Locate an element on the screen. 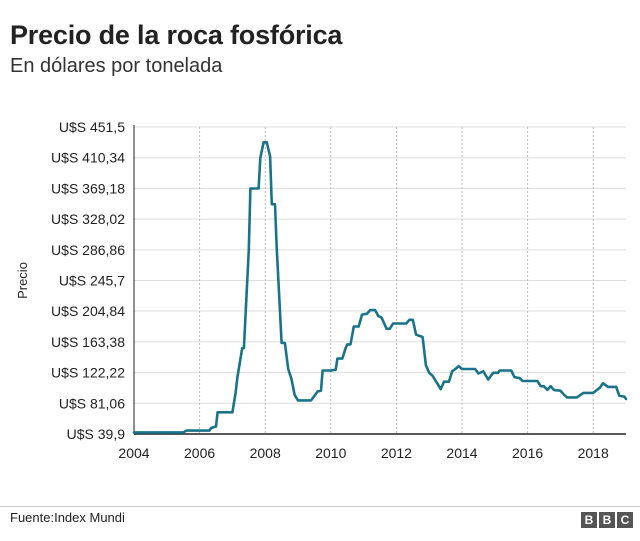 The height and width of the screenshot is (541, 640). y-tick-label: U$S 81,06 is located at coordinates (92, 403).